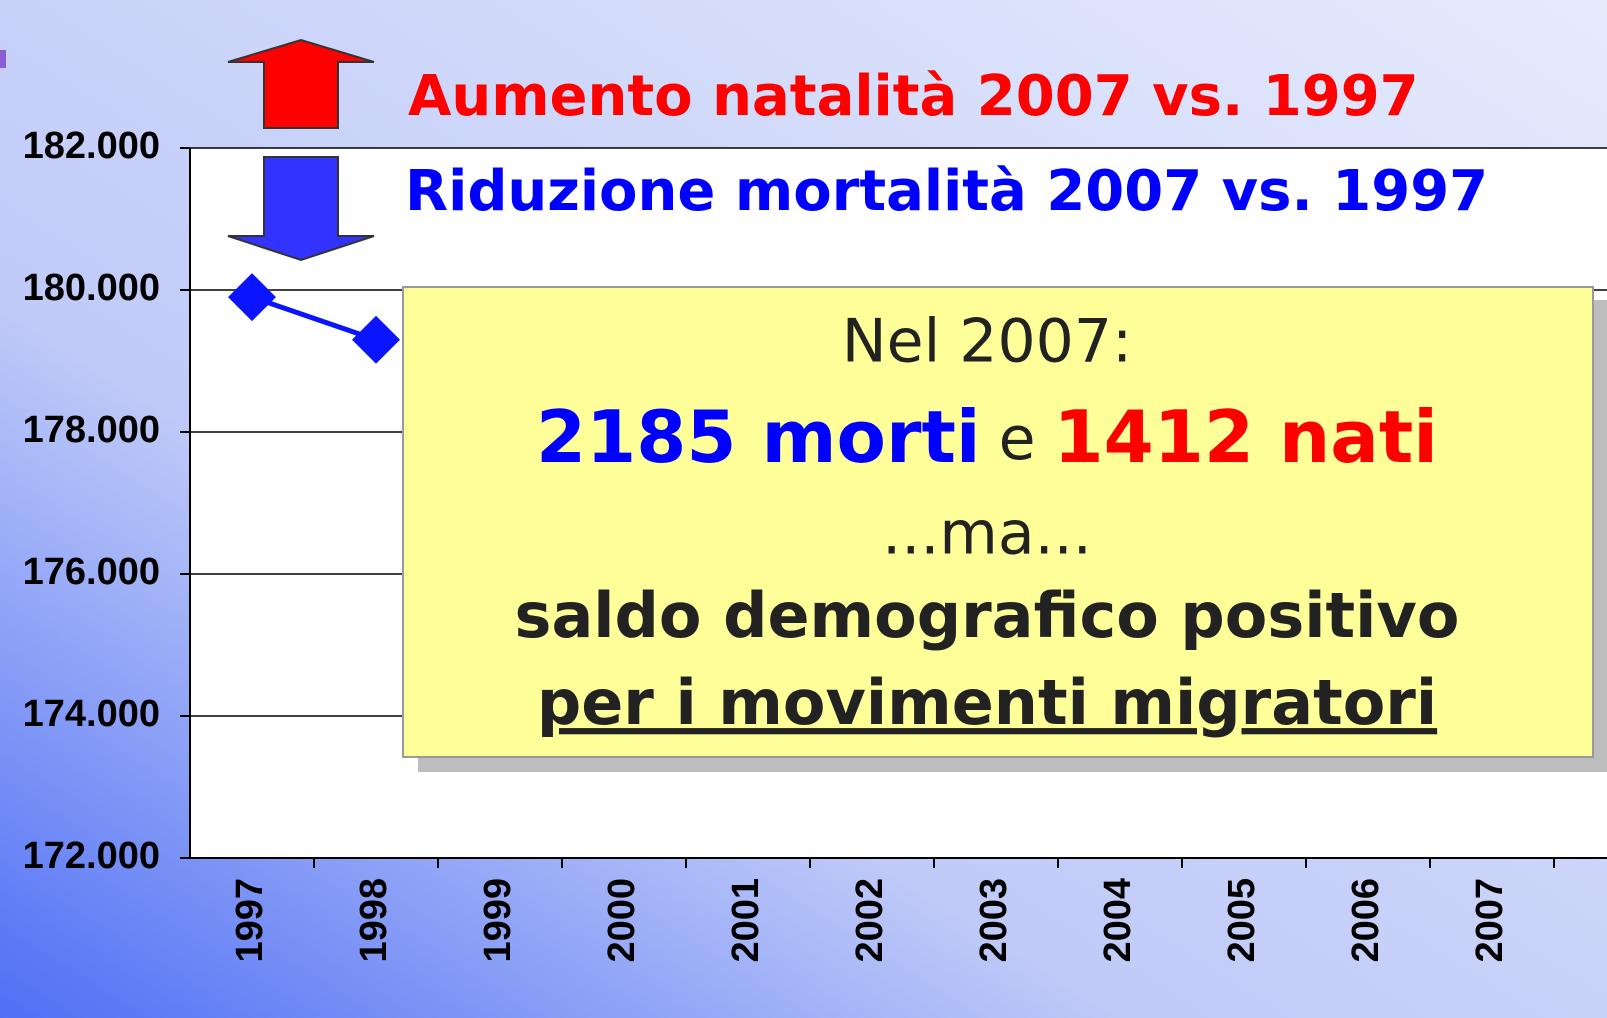 This screenshot has height=1018, width=1607. What do you see at coordinates (1490, 920) in the screenshot?
I see `x-tick-label: 2007` at bounding box center [1490, 920].